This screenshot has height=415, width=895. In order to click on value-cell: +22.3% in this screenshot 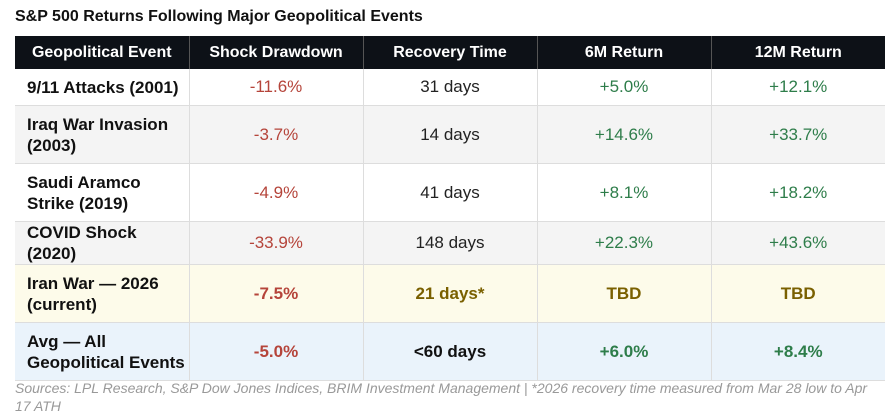, I will do `click(624, 243)`.